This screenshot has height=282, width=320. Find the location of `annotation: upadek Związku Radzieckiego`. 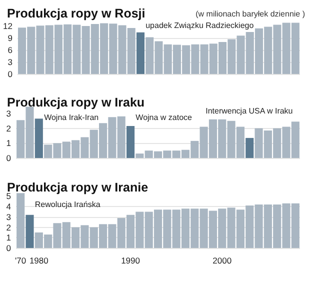

annotation: upadek Związku Radzieckiego is located at coordinates (200, 25).